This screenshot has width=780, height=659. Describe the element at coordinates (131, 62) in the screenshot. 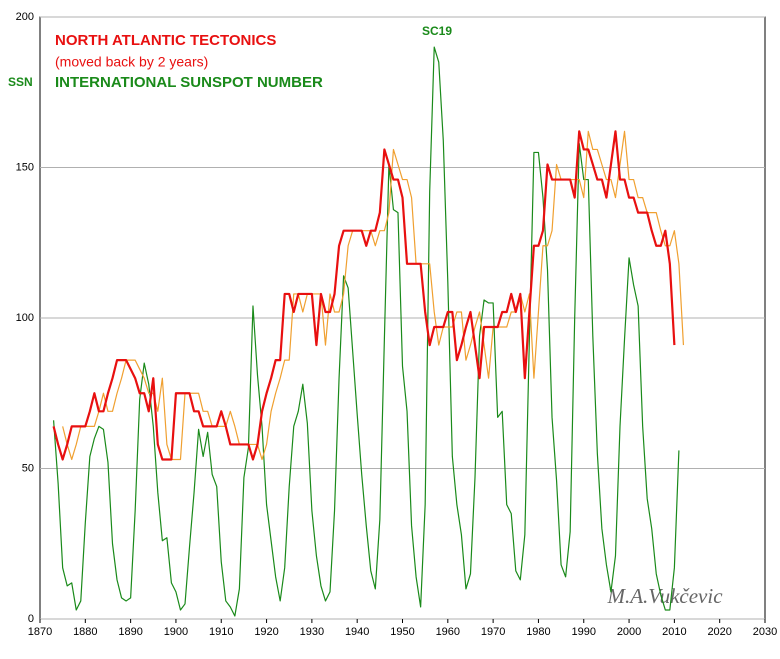

I see `subtitle: (moved back by 2 years)` at that location.